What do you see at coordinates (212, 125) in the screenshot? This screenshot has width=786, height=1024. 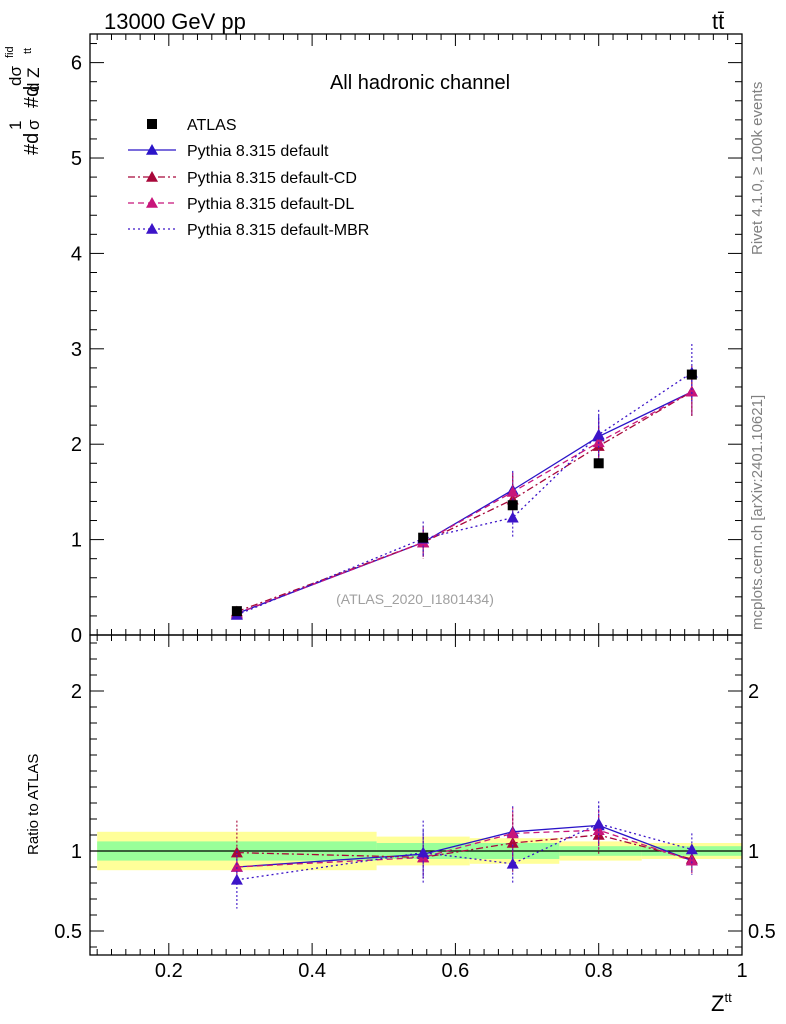 I see `legend-label-atlas: ATLAS` at bounding box center [212, 125].